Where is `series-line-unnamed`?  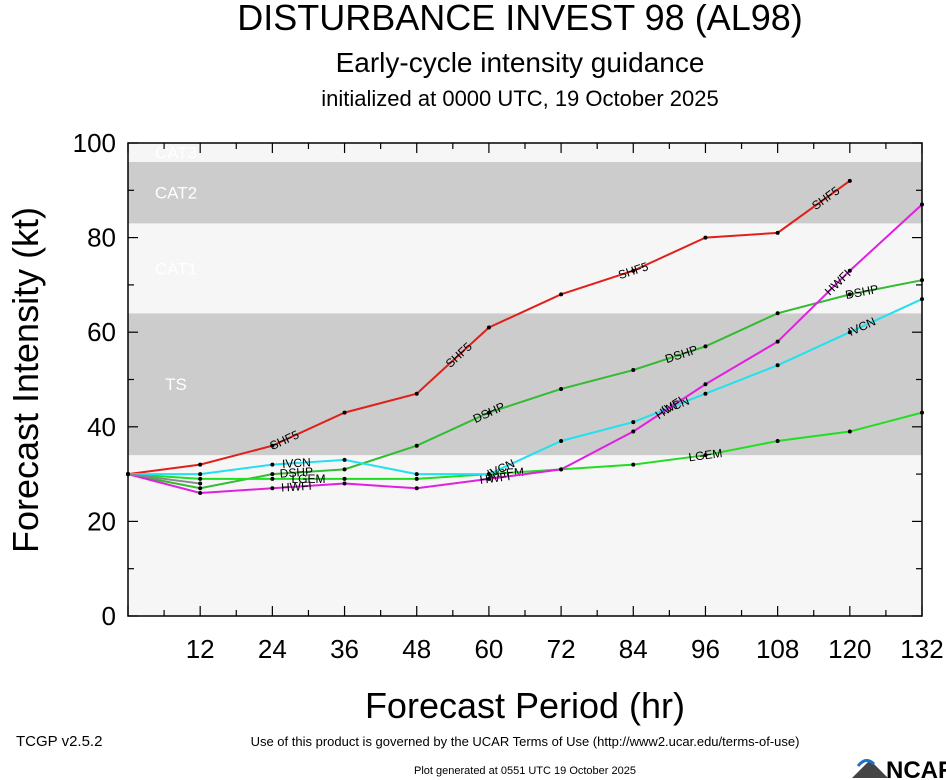
series-line-unnamed is located at coordinates (164, 479).